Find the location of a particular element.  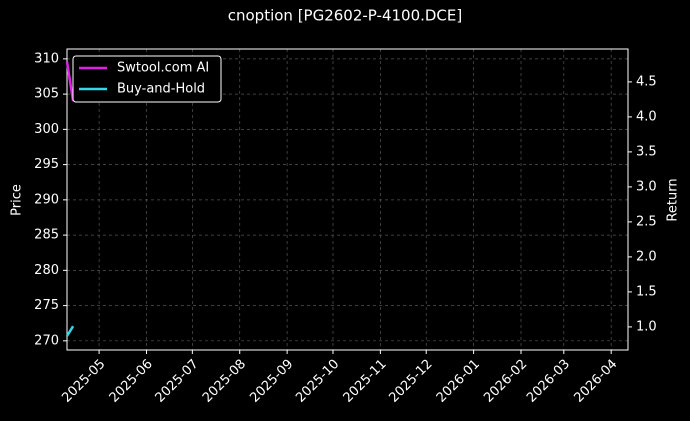

y2-tick-label: 4.0 is located at coordinates (646, 116).